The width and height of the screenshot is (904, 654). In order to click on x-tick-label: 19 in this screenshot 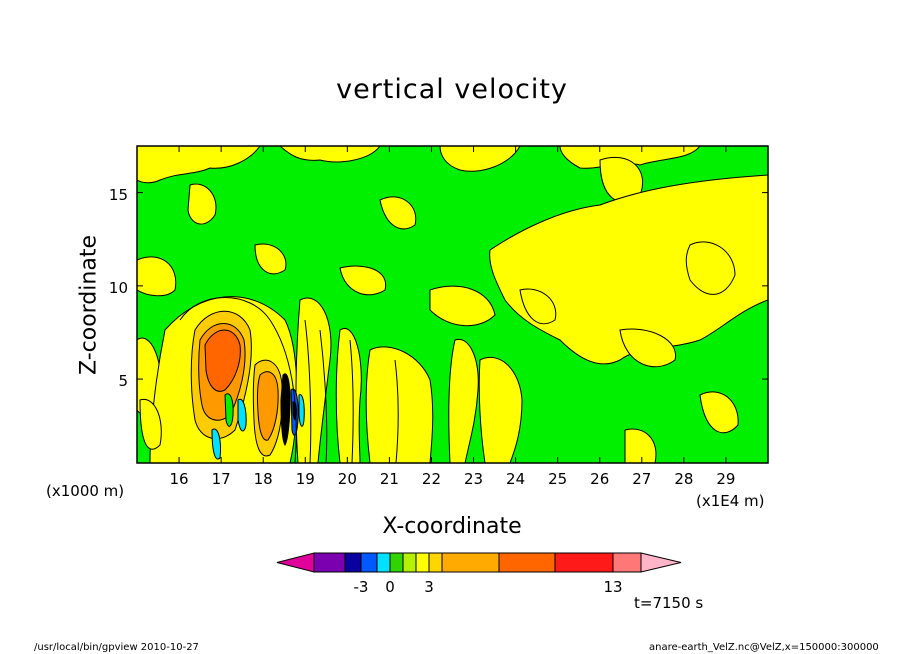, I will do `click(305, 479)`.